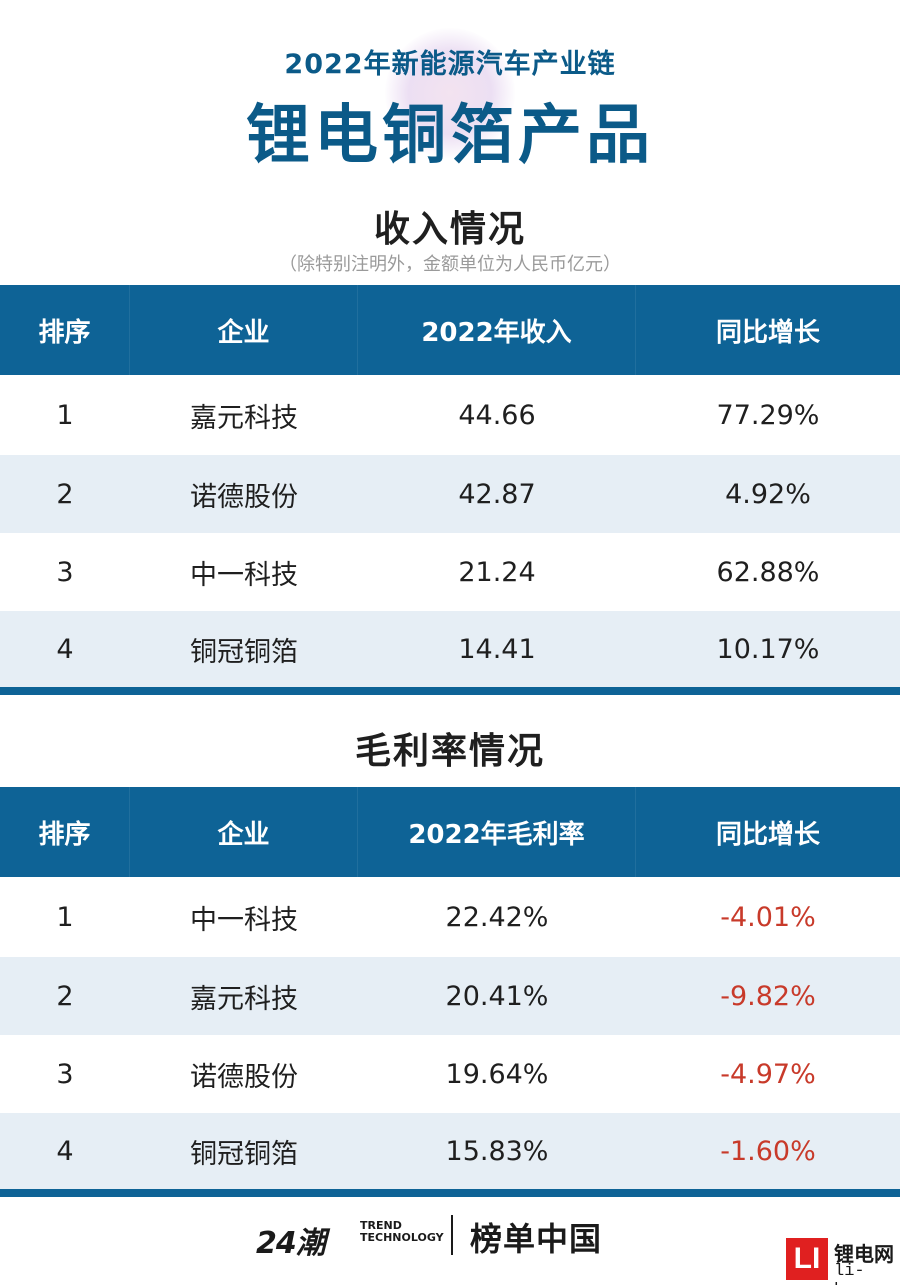 The image size is (900, 1285). I want to click on cell-growth: -9.82%, so click(768, 996).